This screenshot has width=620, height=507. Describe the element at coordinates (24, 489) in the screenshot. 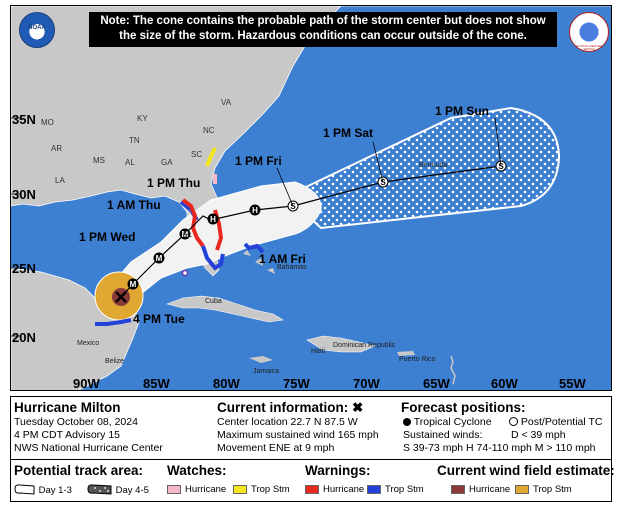

I see `cone-day-1-3-icon` at that location.